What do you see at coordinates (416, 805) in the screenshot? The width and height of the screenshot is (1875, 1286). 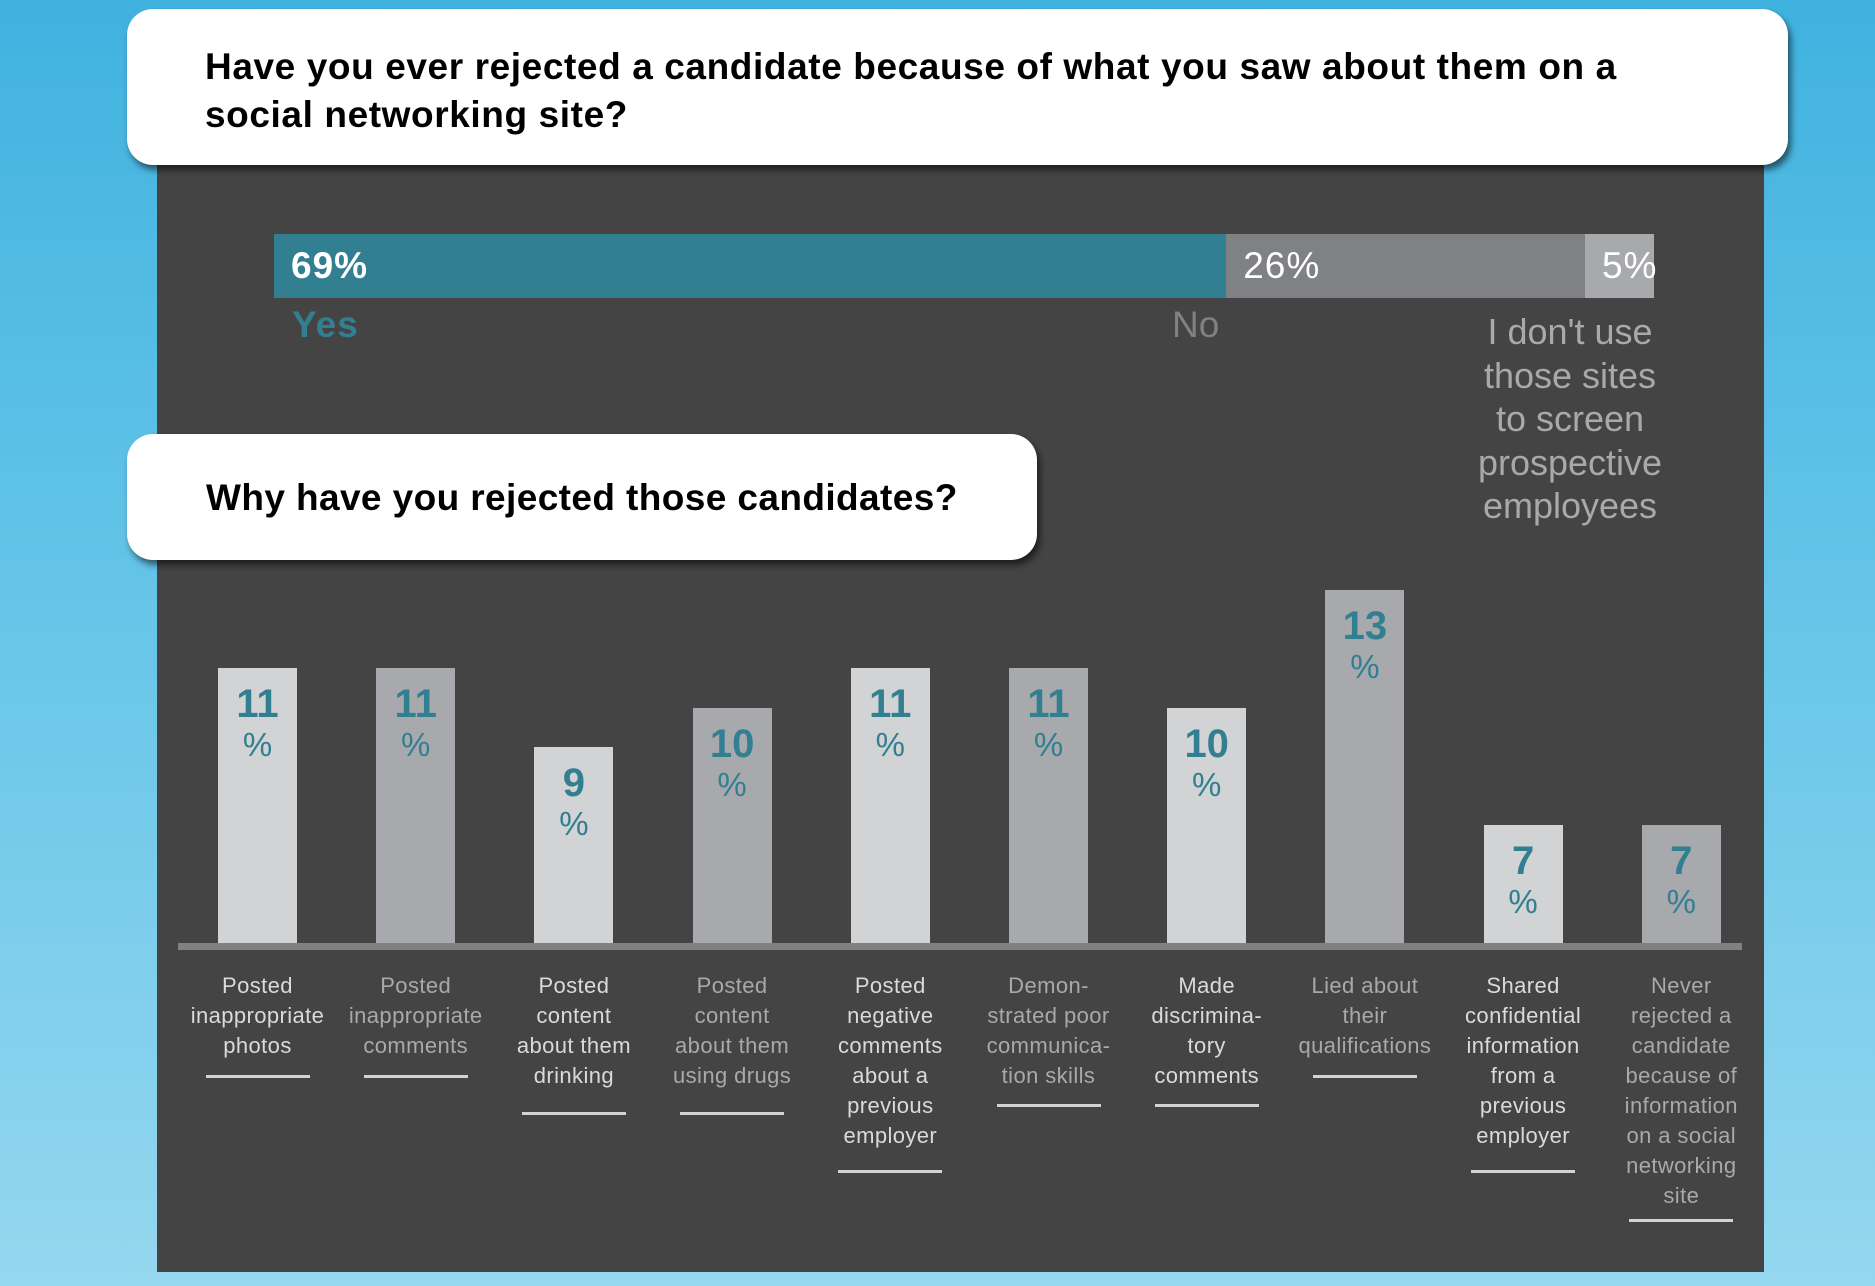 I see `bar-2: 11%` at bounding box center [416, 805].